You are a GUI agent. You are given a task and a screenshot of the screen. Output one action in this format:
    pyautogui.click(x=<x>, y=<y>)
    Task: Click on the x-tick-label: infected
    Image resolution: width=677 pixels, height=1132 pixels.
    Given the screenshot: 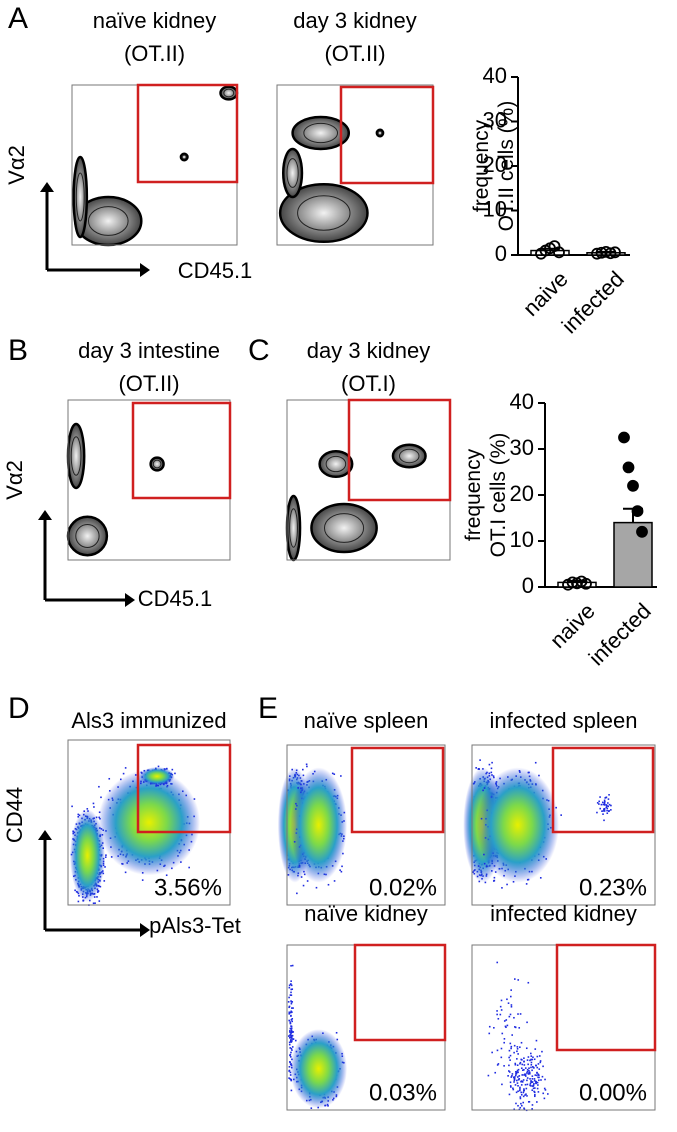 What is the action you would take?
    pyautogui.click(x=620, y=634)
    